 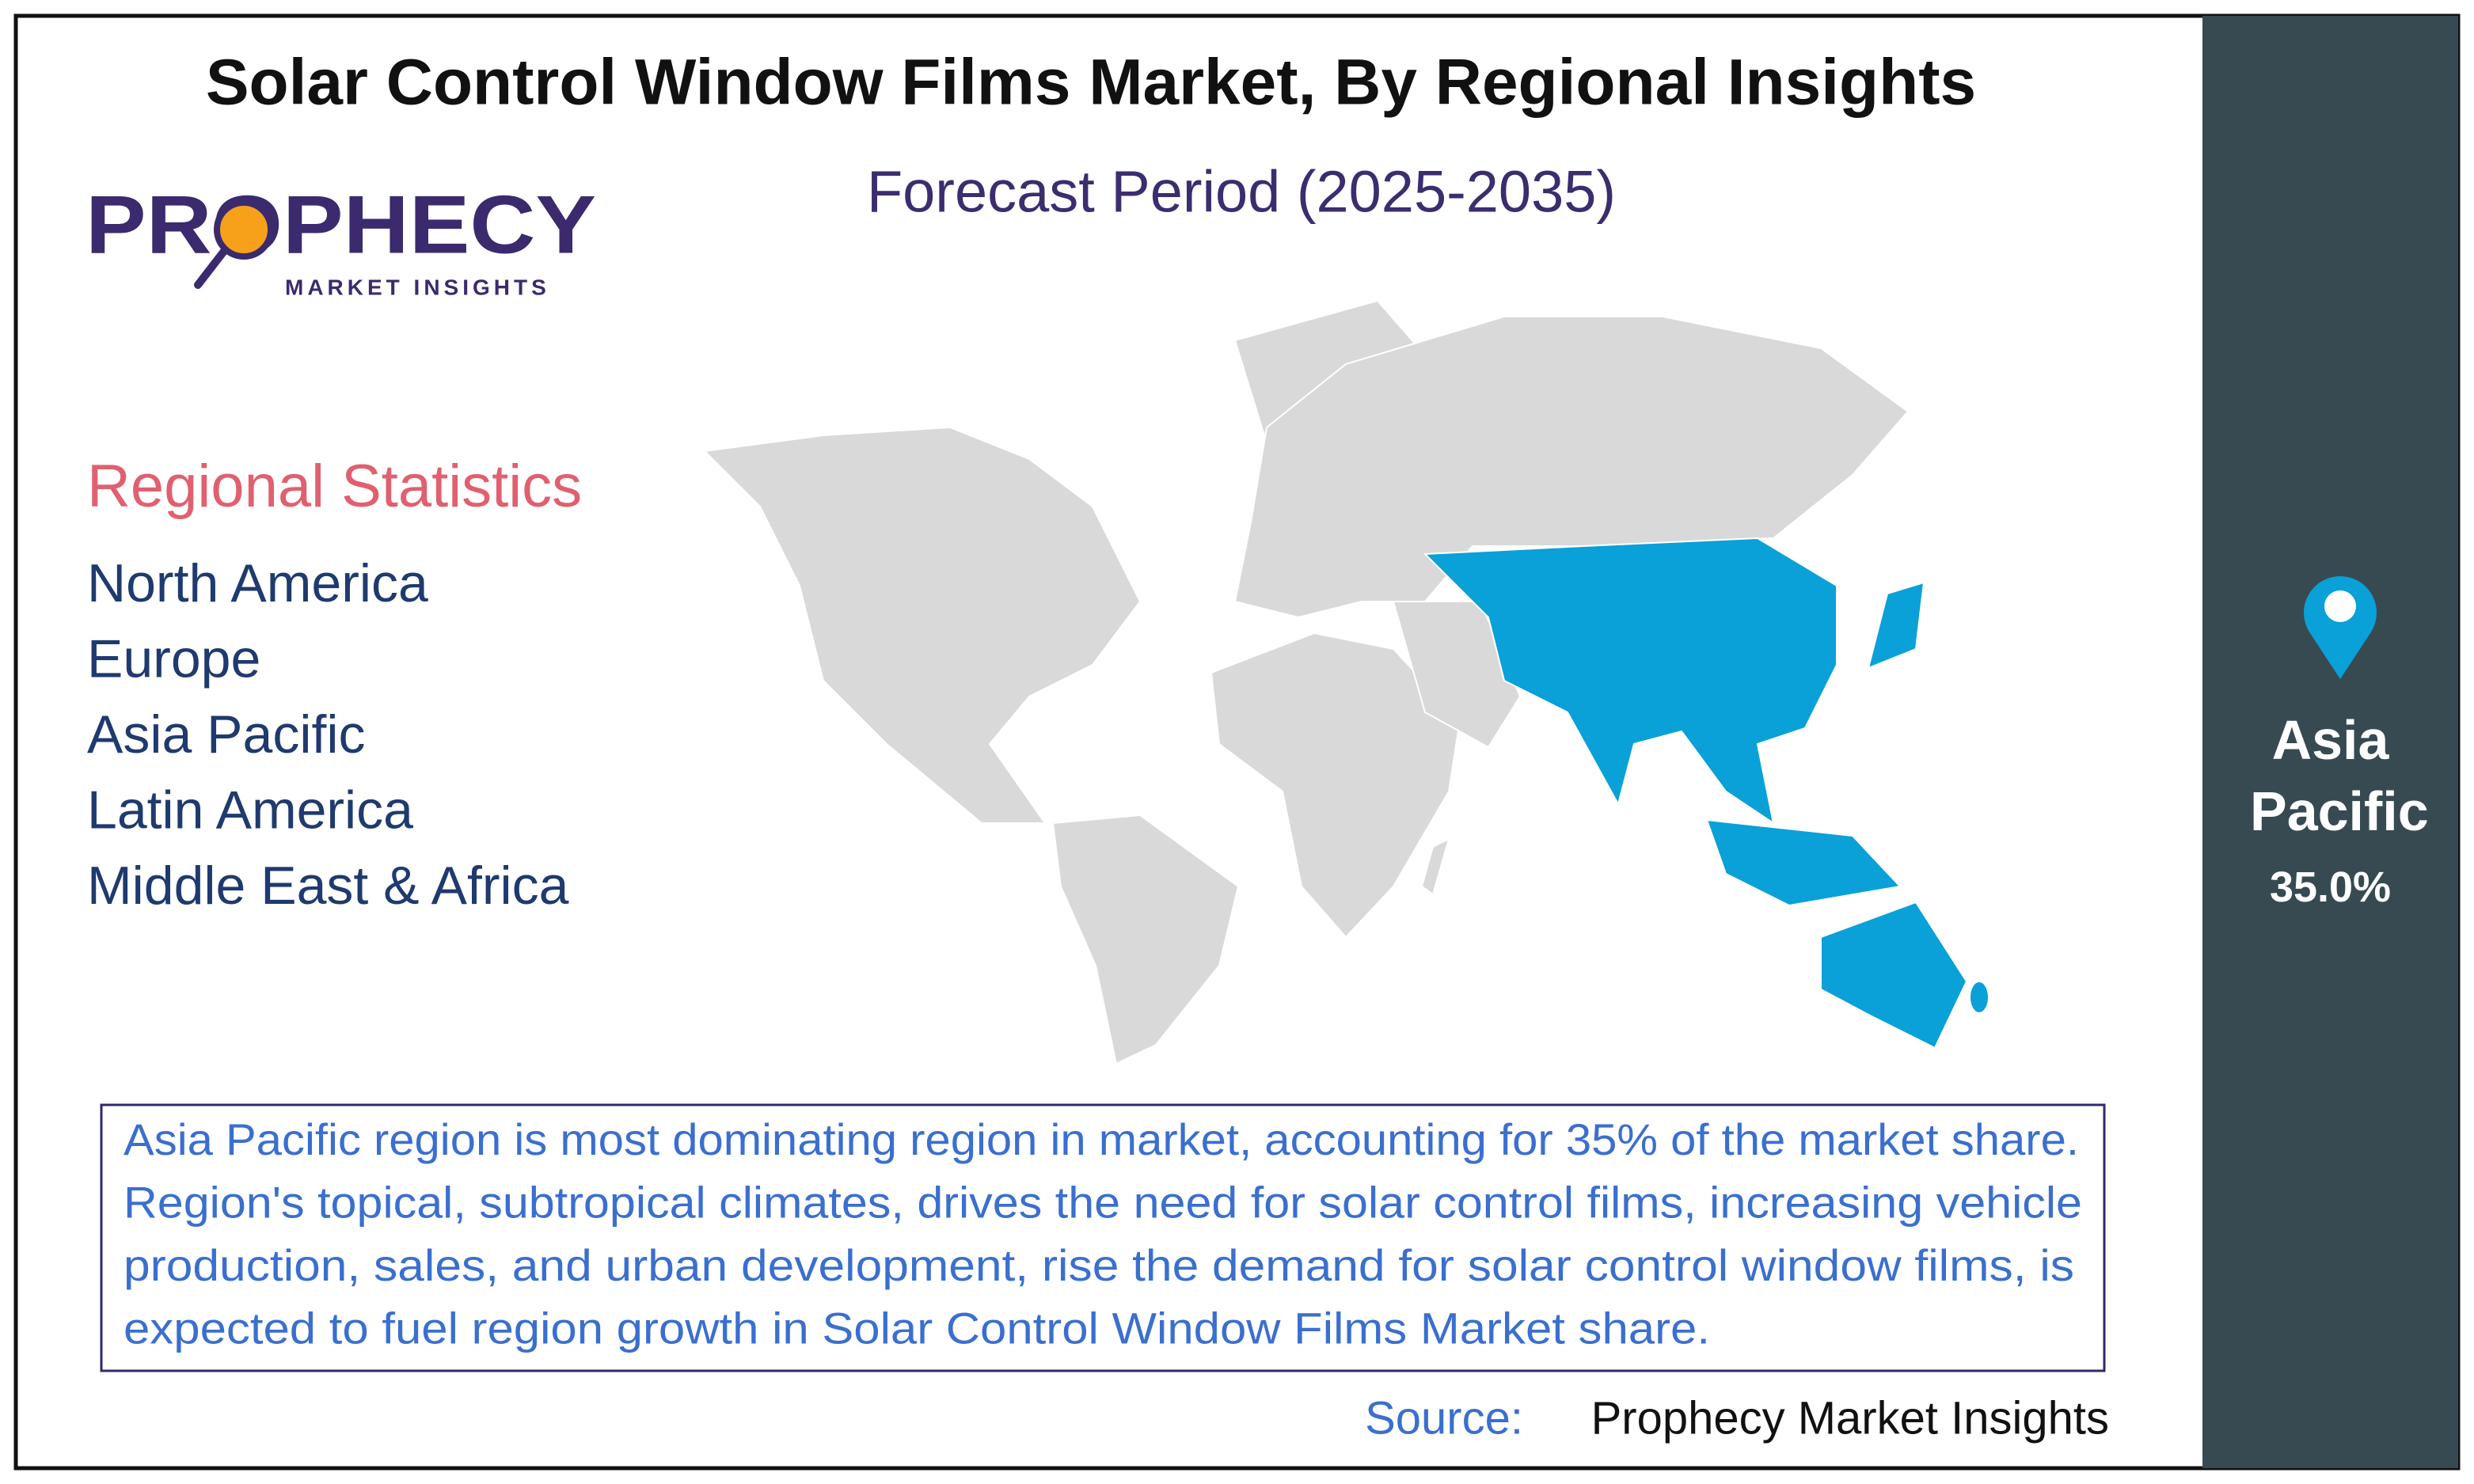 What do you see at coordinates (1979, 997) in the screenshot?
I see `new-zealand` at bounding box center [1979, 997].